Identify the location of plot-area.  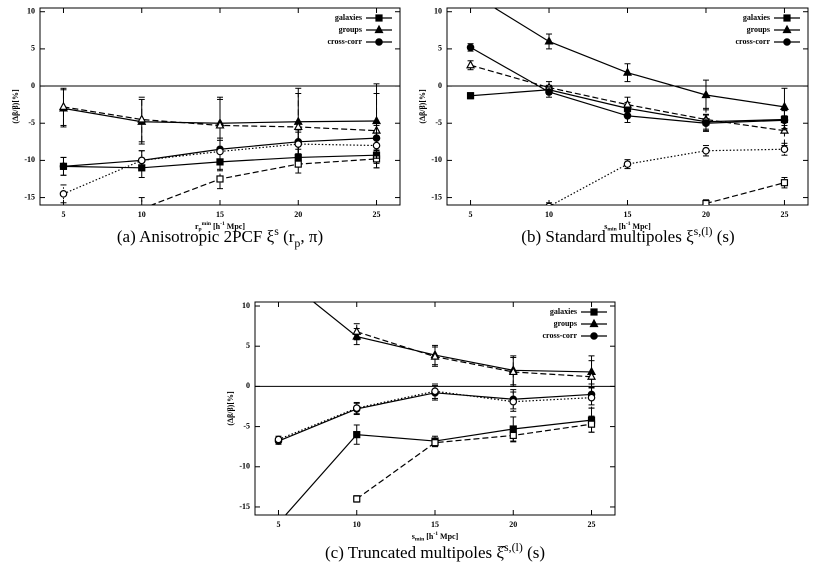
(627, 106).